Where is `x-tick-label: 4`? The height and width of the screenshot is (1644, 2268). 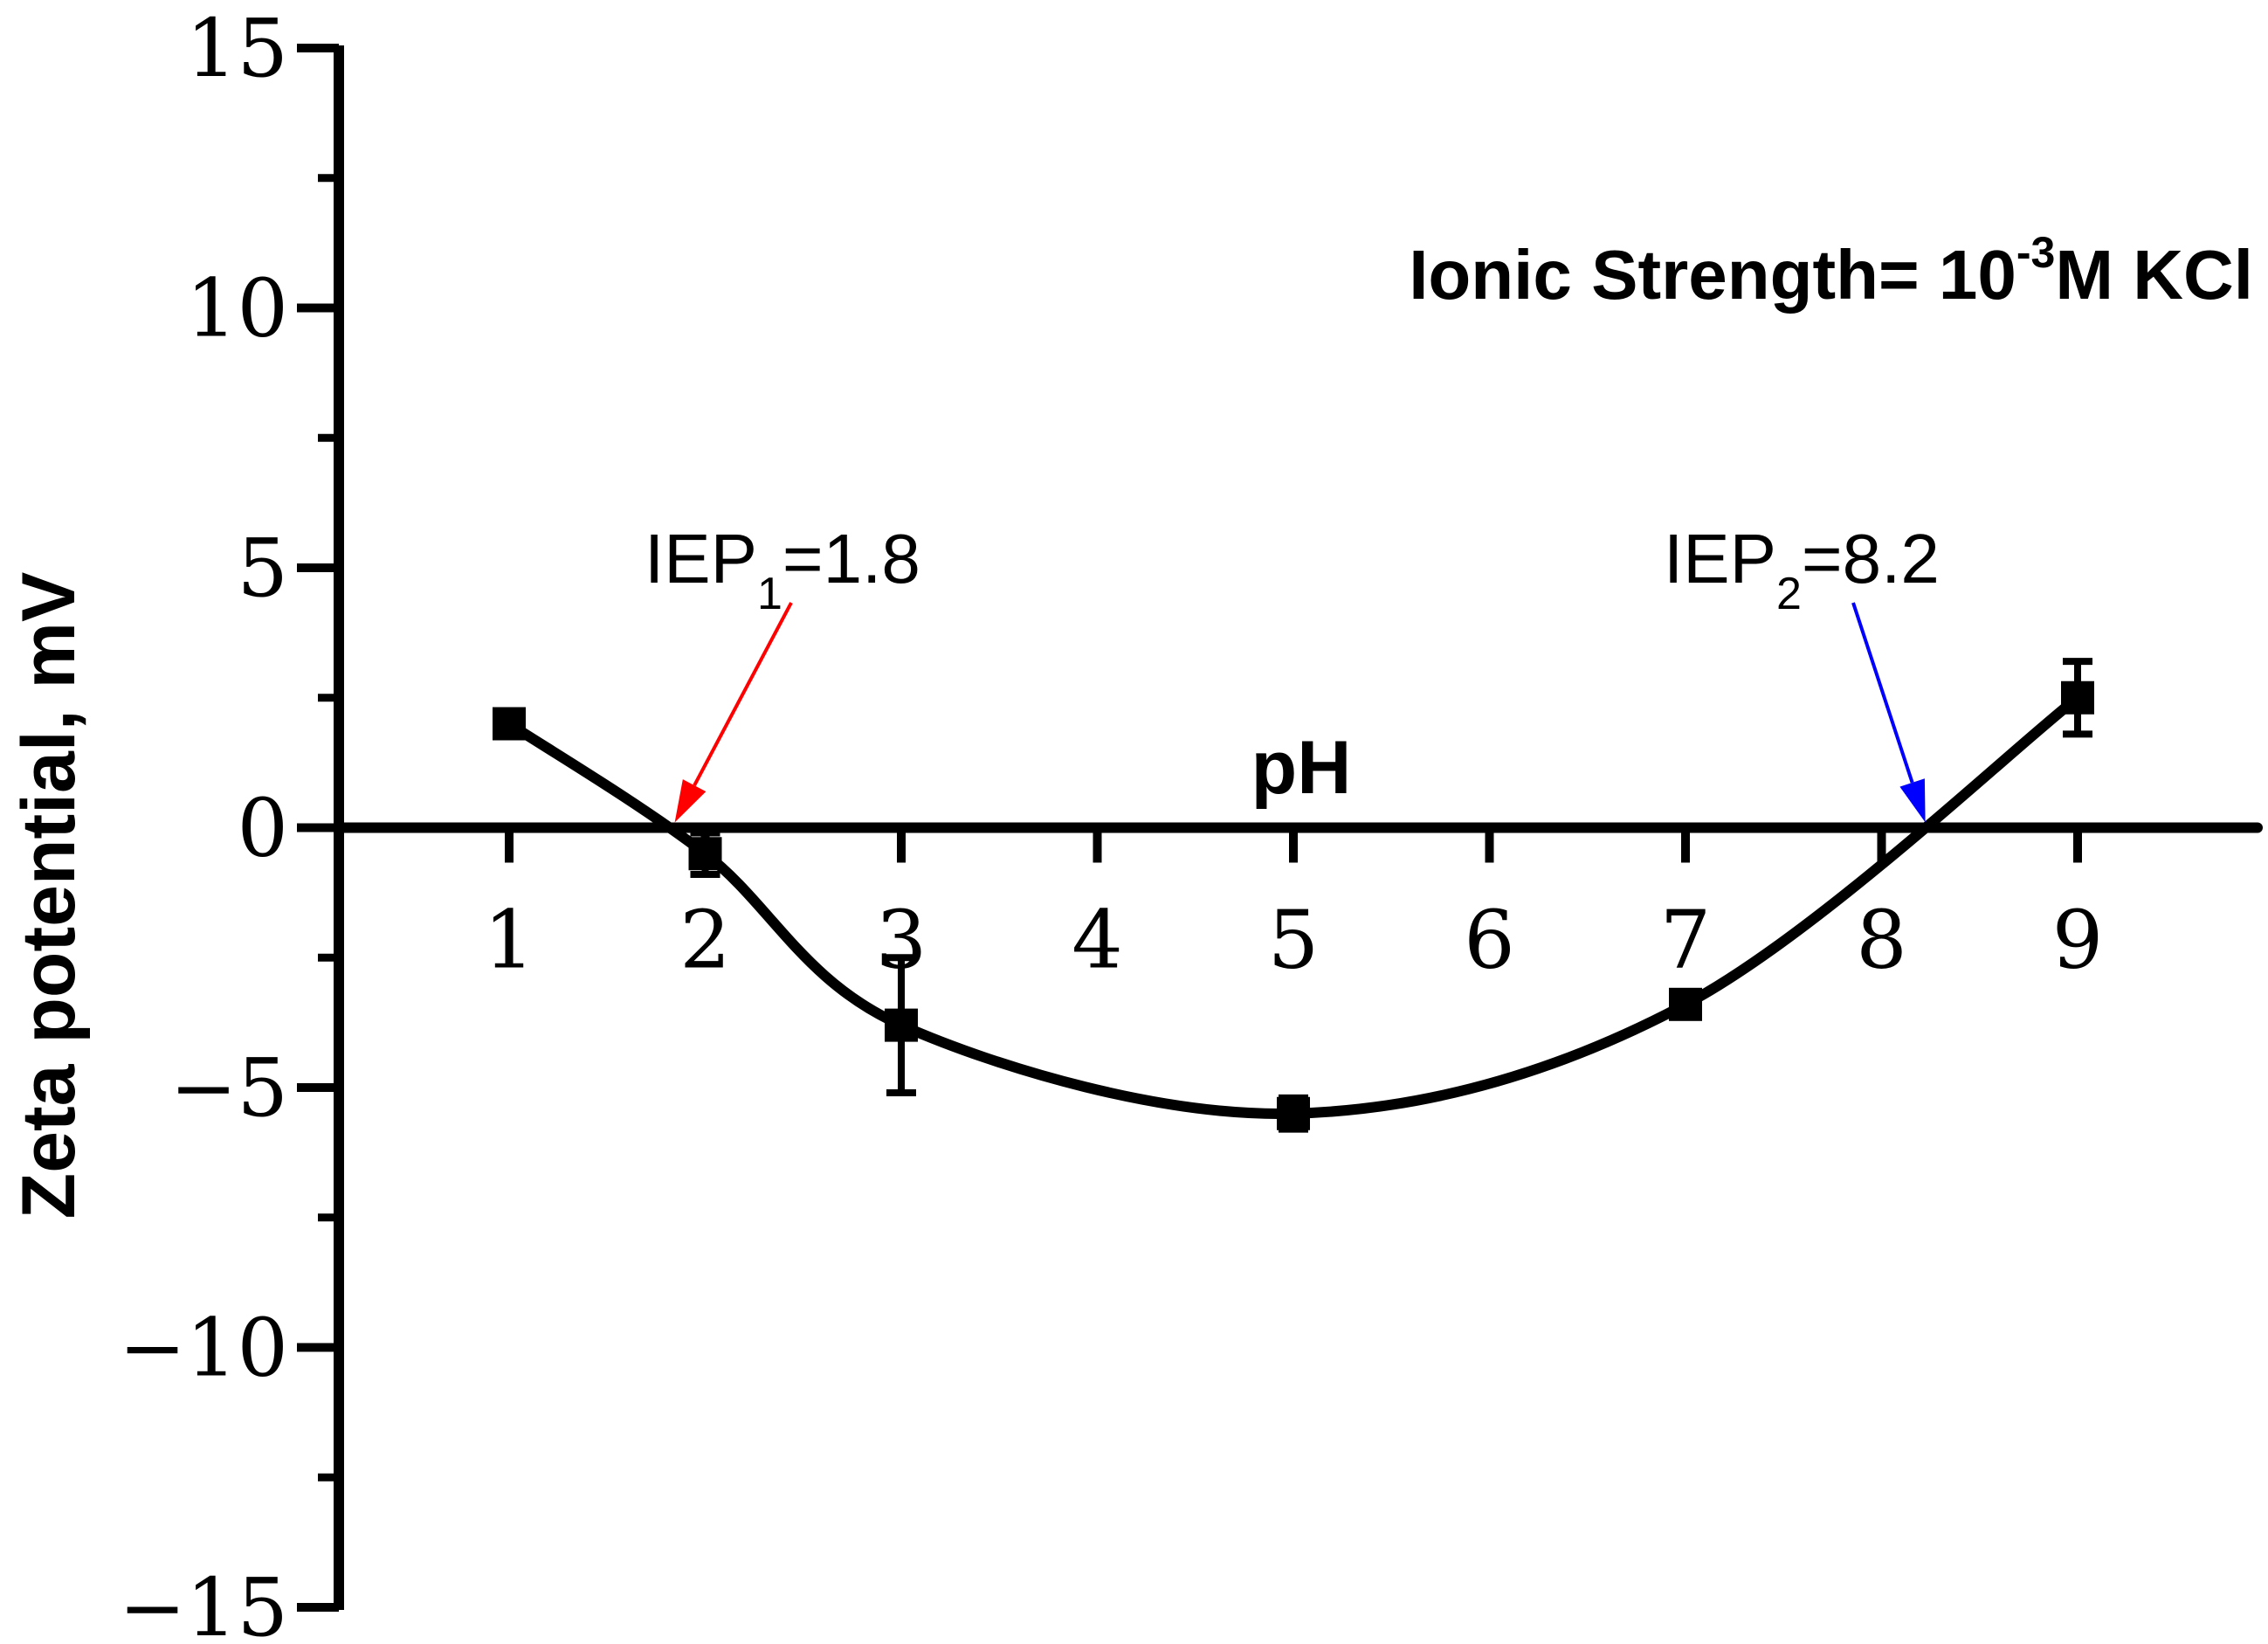
x-tick-label: 4 is located at coordinates (1097, 940).